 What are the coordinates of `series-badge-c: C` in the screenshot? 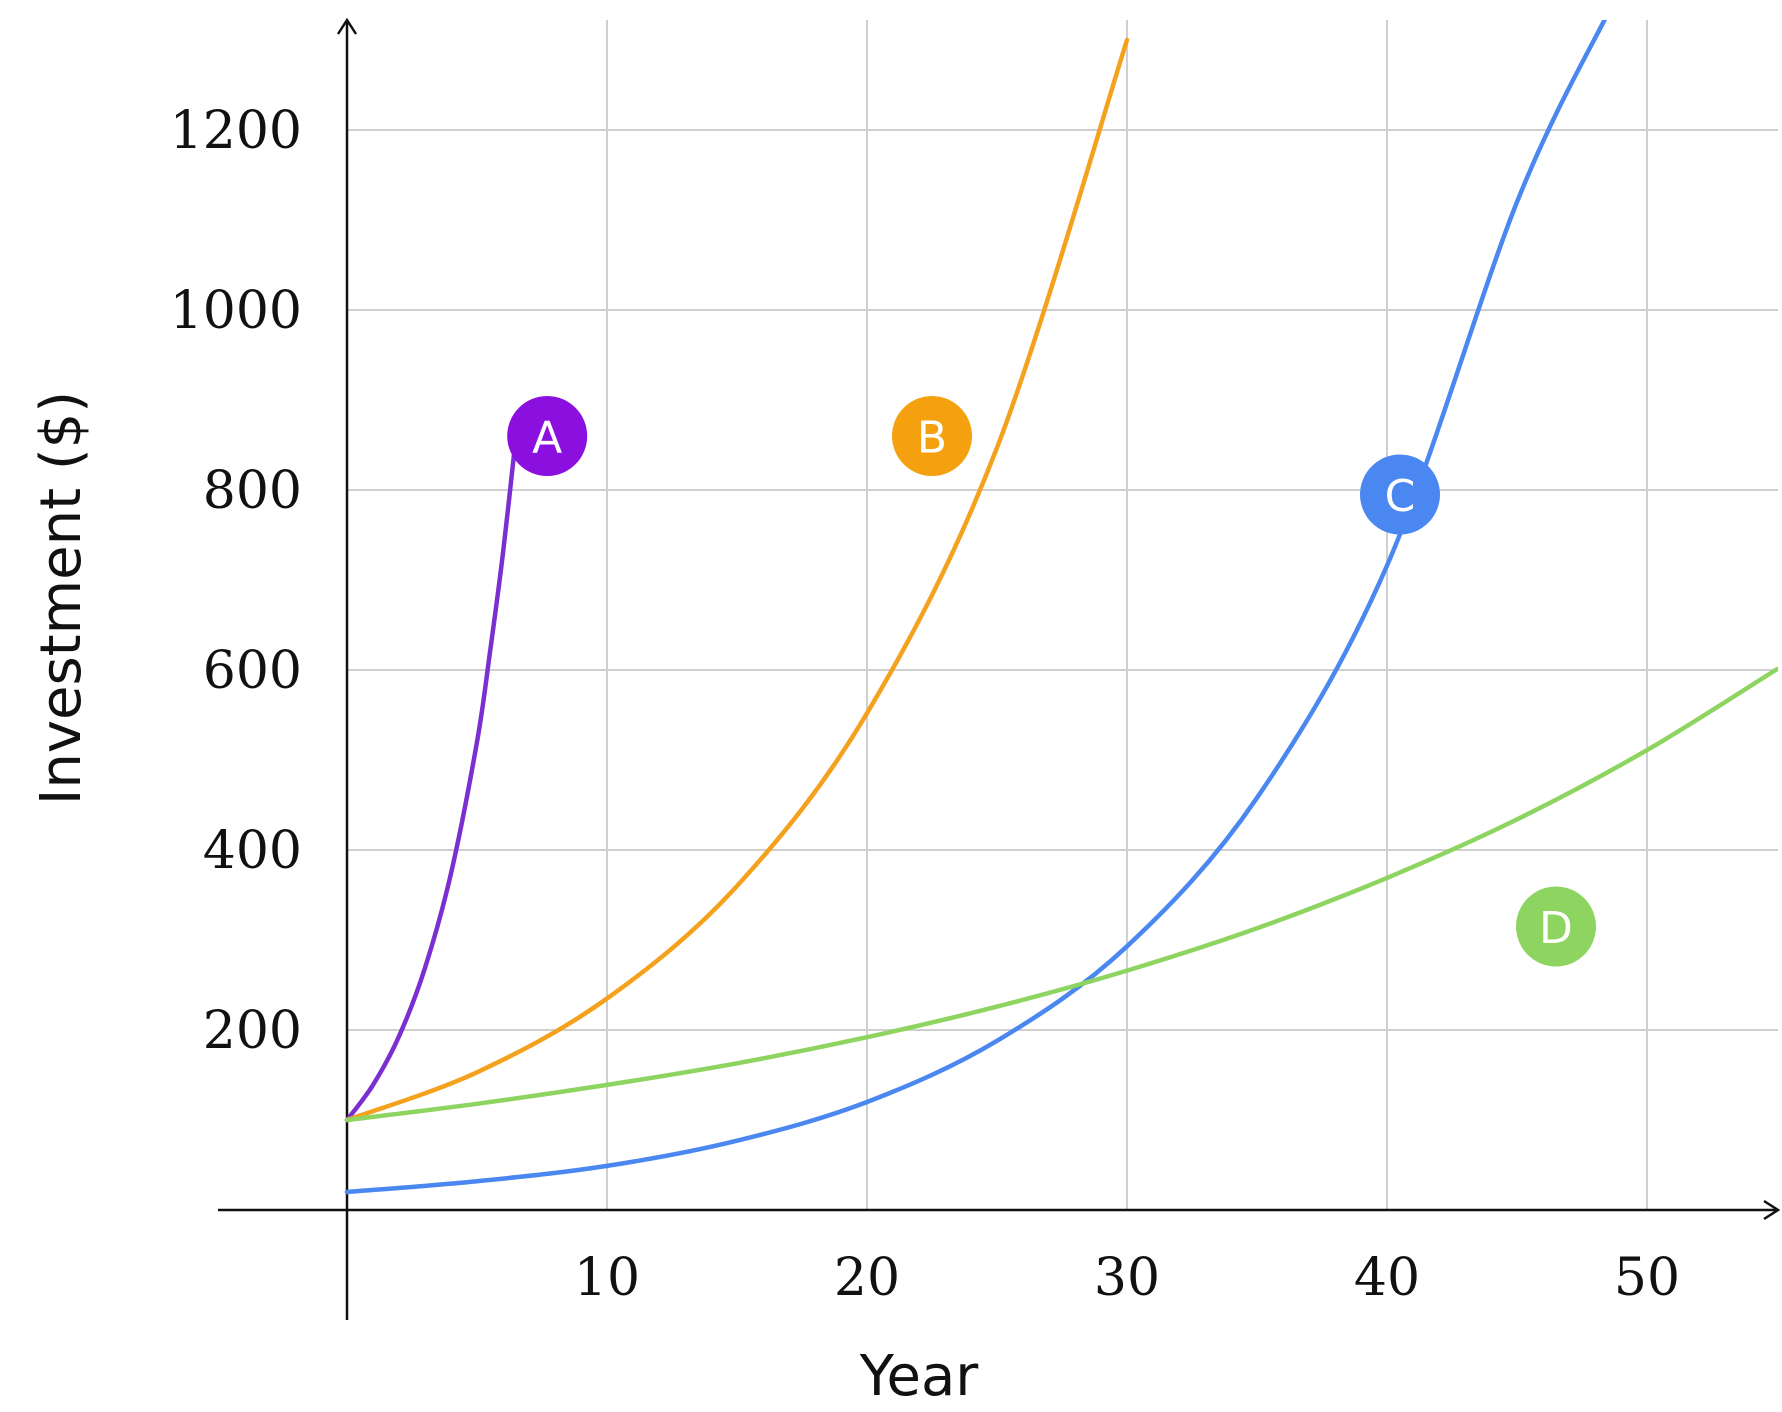 It's located at (1400, 494).